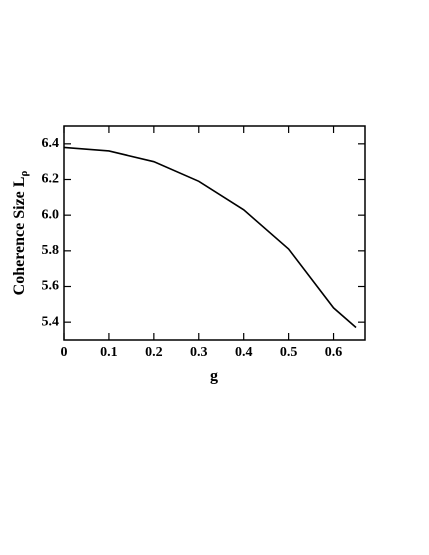 This screenshot has width=429, height=555. I want to click on x-tick-label: 0.4, so click(244, 352).